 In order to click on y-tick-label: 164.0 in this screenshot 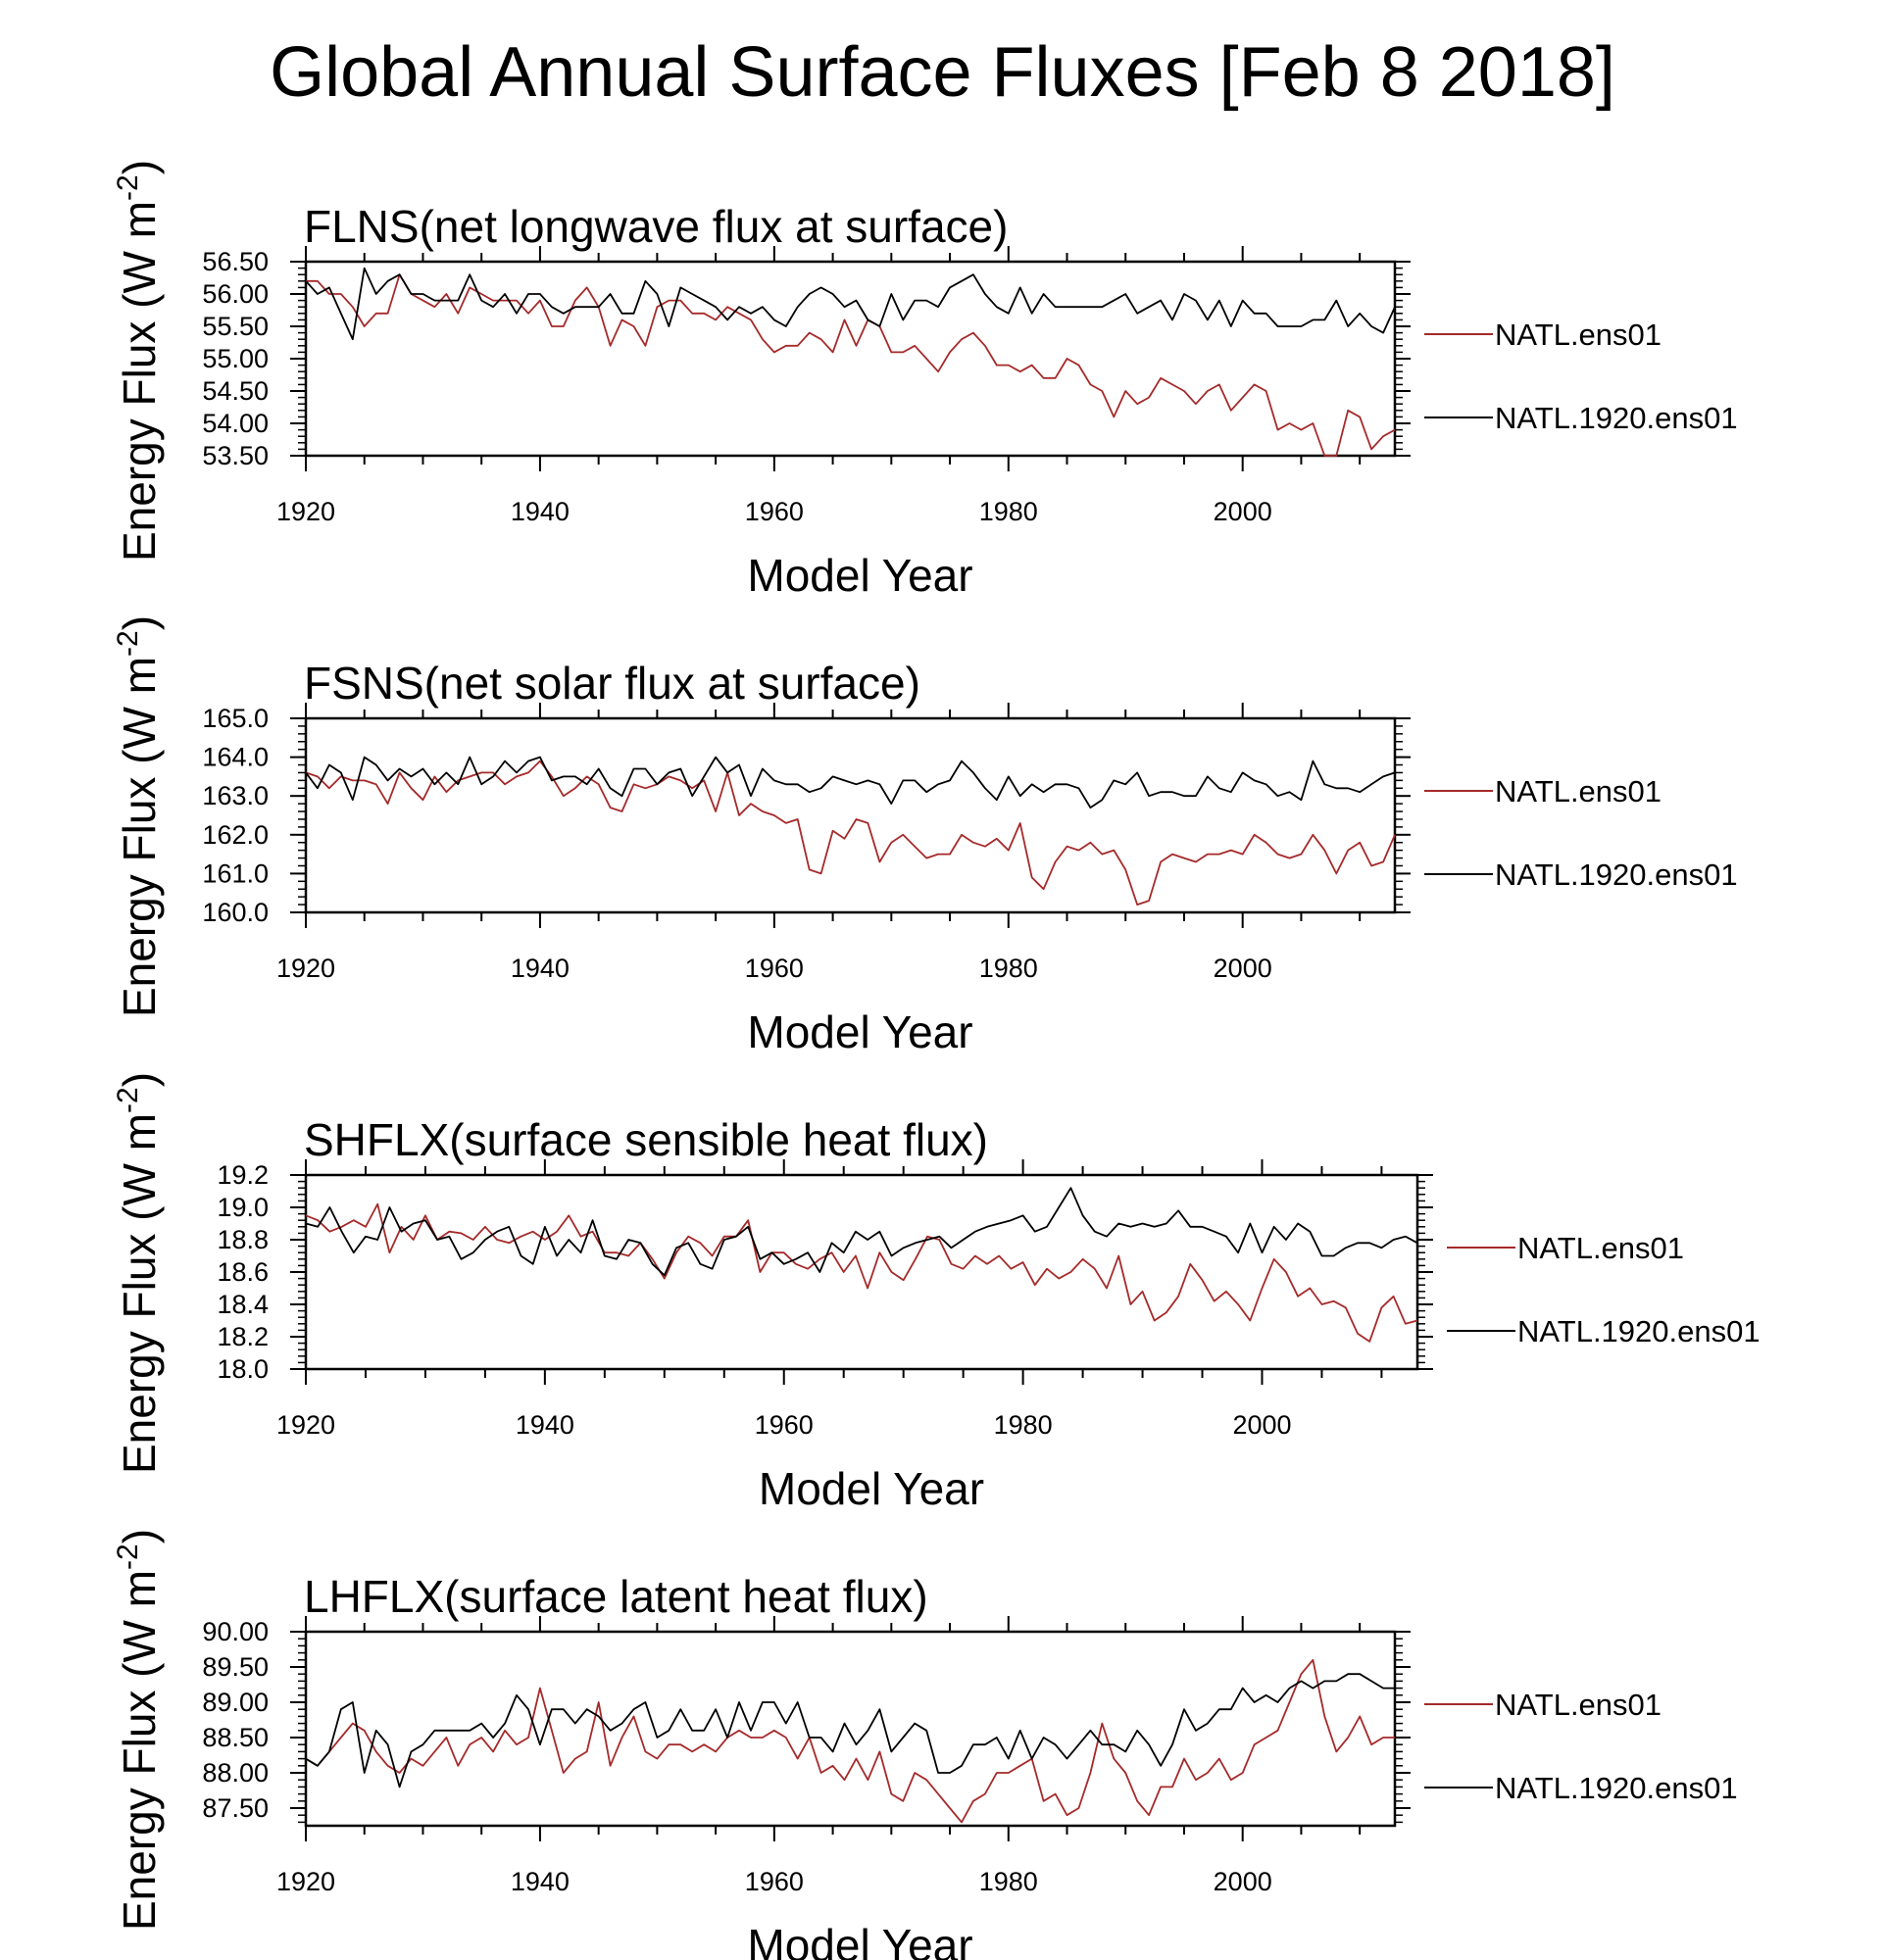, I will do `click(235, 757)`.